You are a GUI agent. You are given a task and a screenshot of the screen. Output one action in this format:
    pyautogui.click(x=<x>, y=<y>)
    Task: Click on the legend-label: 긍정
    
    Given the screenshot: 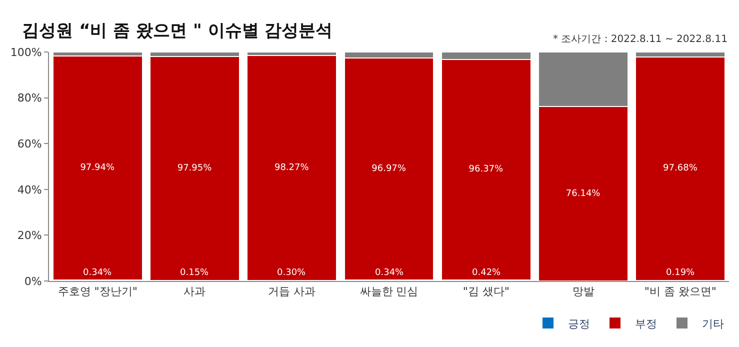 What is the action you would take?
    pyautogui.click(x=579, y=323)
    